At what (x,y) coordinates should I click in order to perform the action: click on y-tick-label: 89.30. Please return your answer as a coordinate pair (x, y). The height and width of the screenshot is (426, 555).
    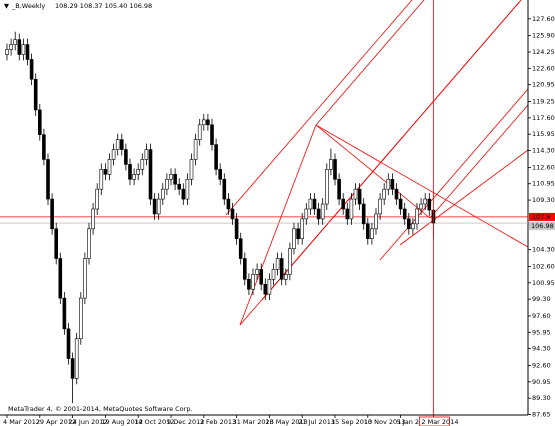
    Looking at the image, I should click on (541, 398).